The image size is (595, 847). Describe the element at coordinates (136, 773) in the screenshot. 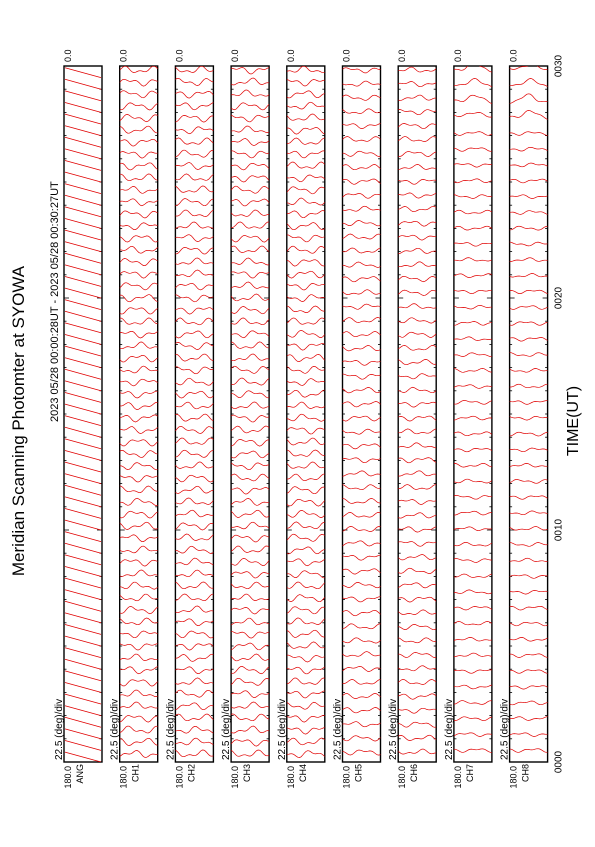

I see `channel-label: CH1` at that location.